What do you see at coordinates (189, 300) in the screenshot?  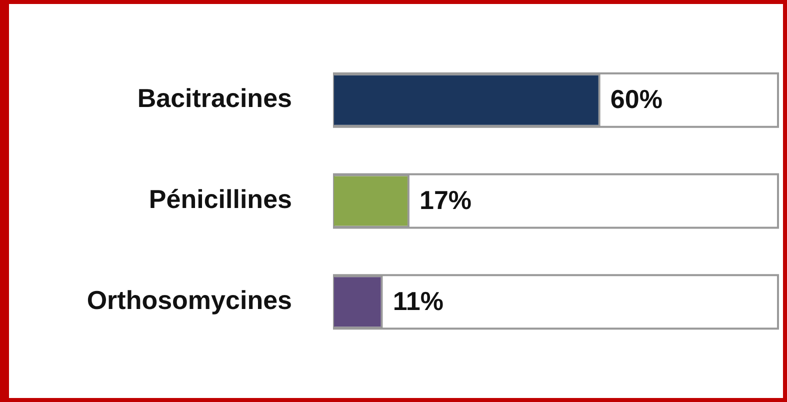 I see `y-tick-label: Orthosomycines` at bounding box center [189, 300].